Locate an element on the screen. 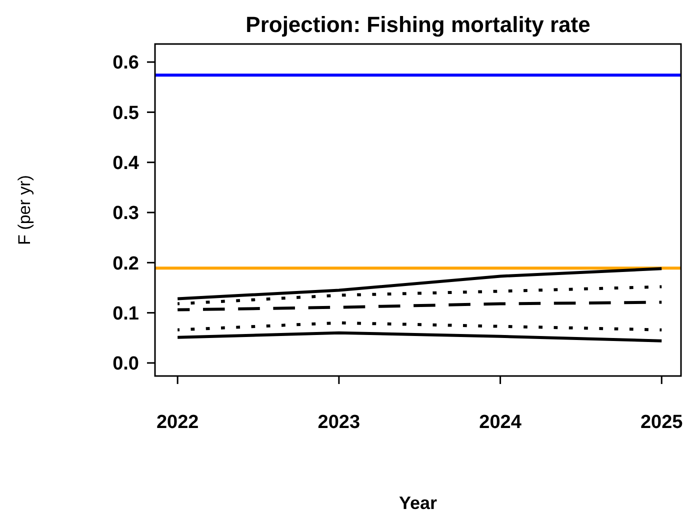 Image resolution: width=691 pixels, height=519 pixels. x-tick-label: 2023 is located at coordinates (339, 422).